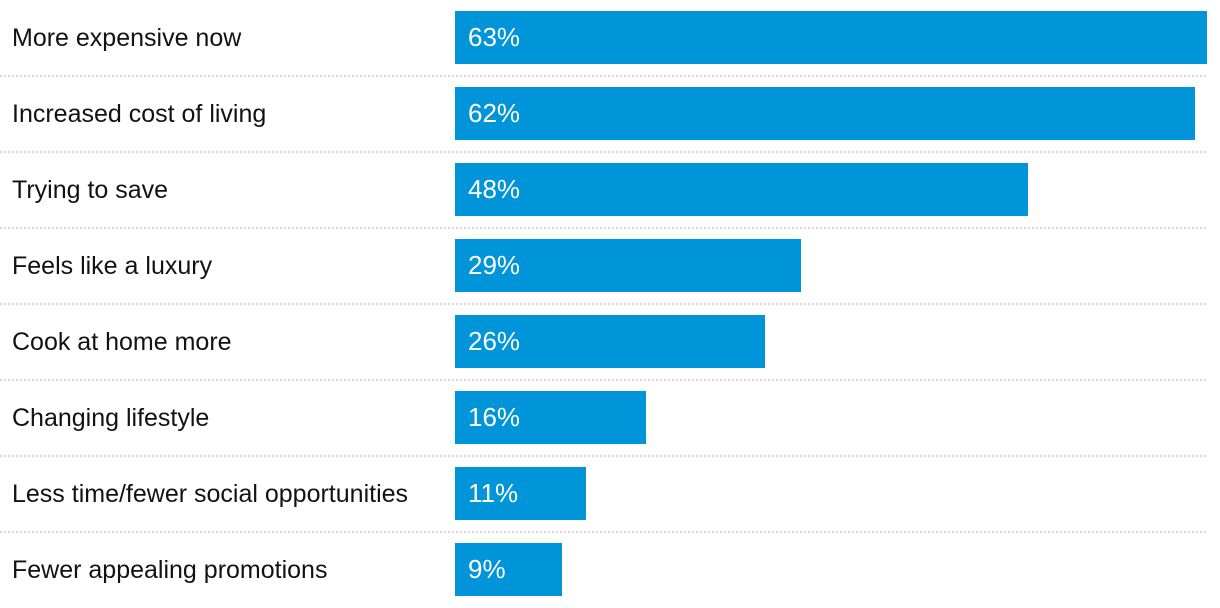 The image size is (1220, 608). I want to click on bar: 9%, so click(508, 569).